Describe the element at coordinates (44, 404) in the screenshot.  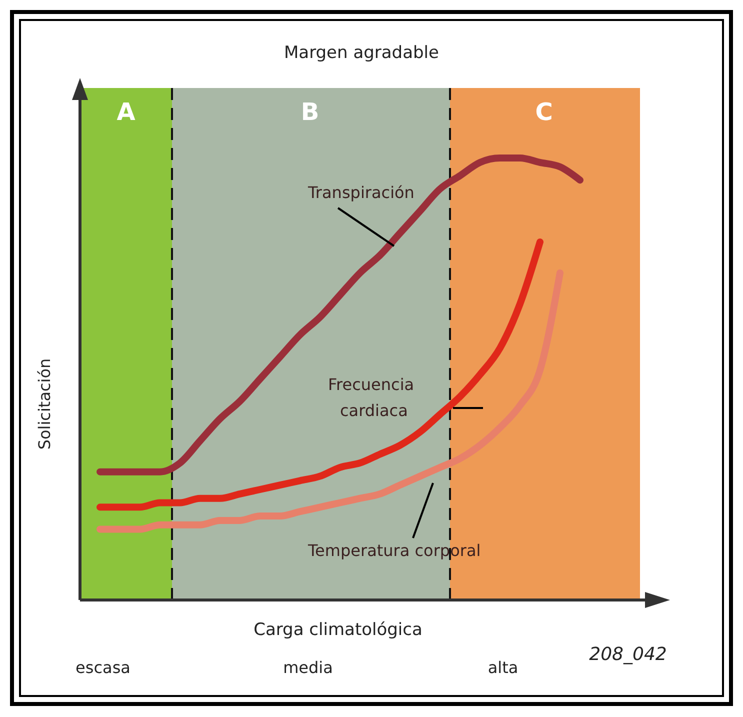
I see `y-axis-title: Solicitación` at that location.